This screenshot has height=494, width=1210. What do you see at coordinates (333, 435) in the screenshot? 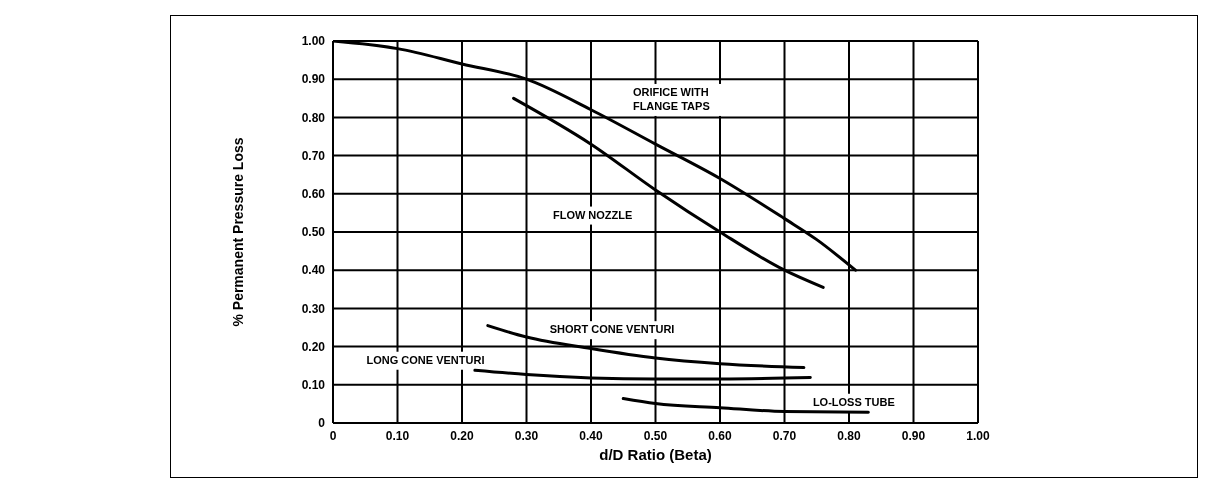
I see `x-tick-label: 0` at bounding box center [333, 435].